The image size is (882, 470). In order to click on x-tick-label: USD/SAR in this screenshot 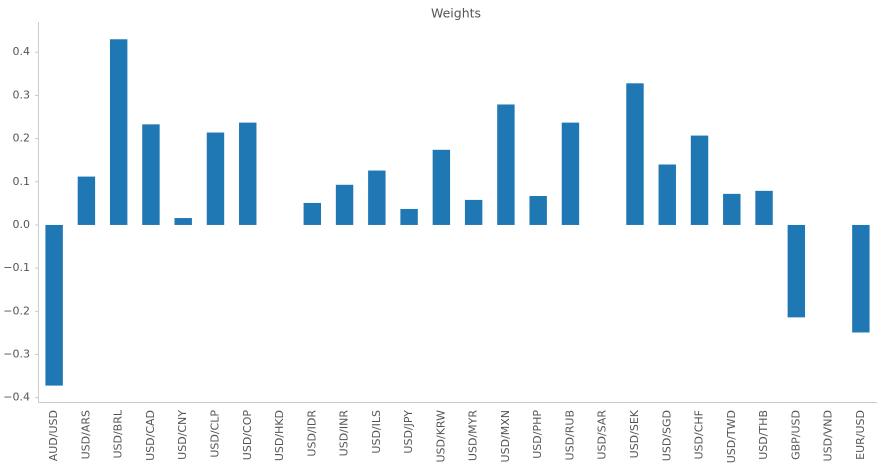, I will do `click(602, 435)`.